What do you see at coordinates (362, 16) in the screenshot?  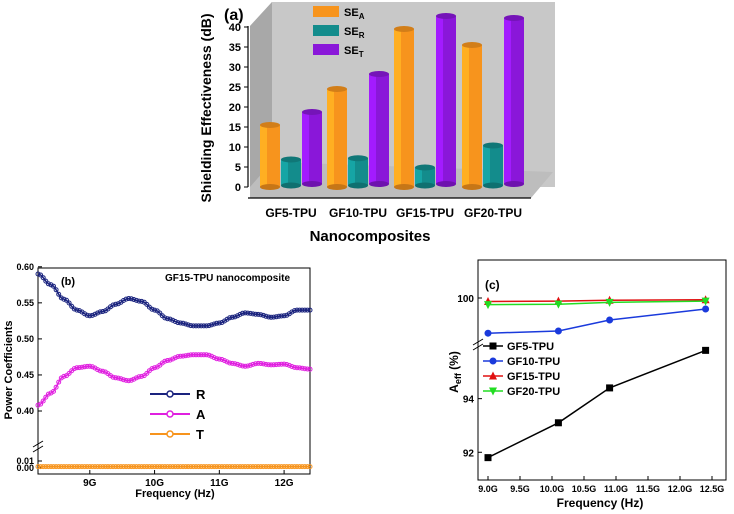 I see `panel-a-legend-sub: A` at bounding box center [362, 16].